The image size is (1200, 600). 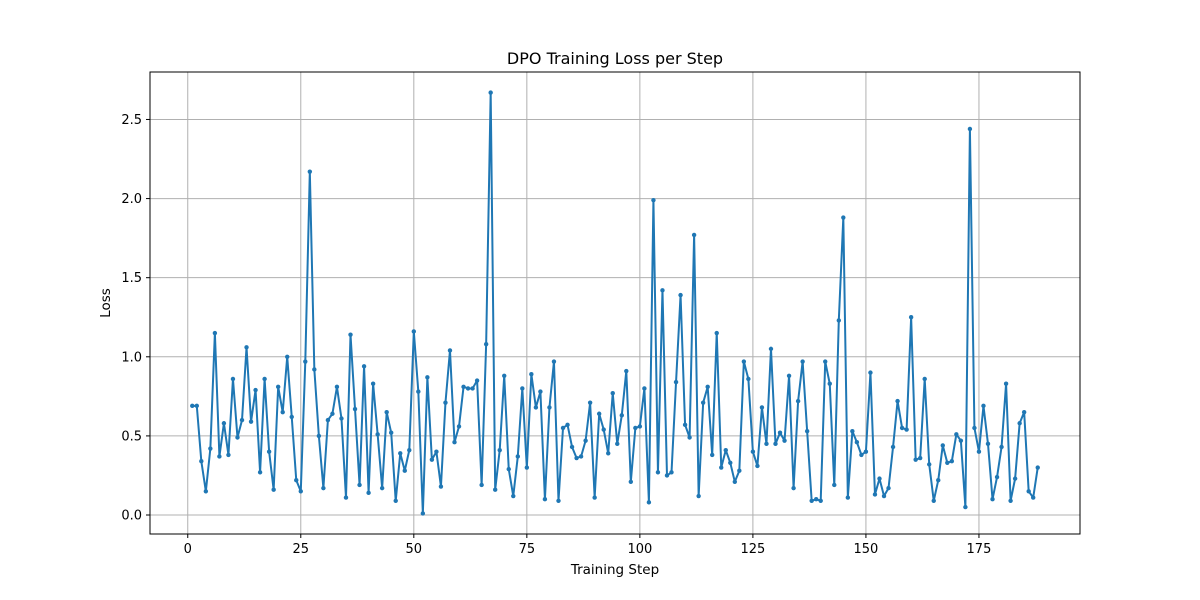 I want to click on y-tick-label: 0.0, so click(x=131, y=516).